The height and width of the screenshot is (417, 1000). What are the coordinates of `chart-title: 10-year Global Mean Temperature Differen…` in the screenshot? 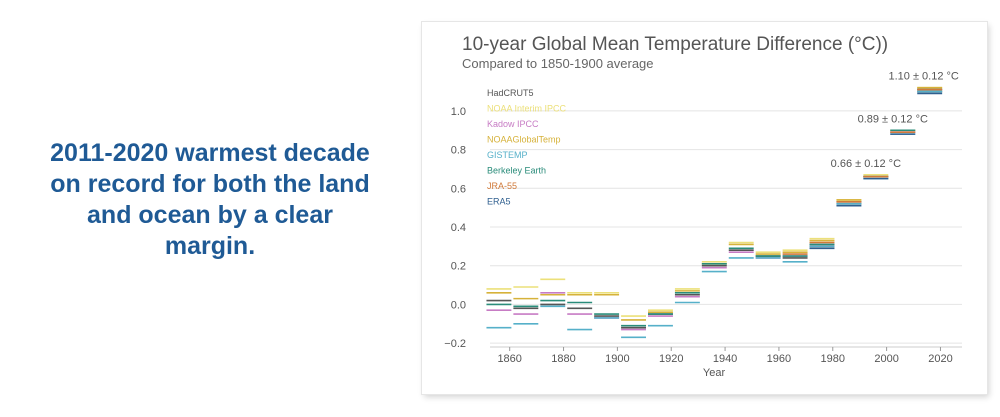 It's located at (675, 44).